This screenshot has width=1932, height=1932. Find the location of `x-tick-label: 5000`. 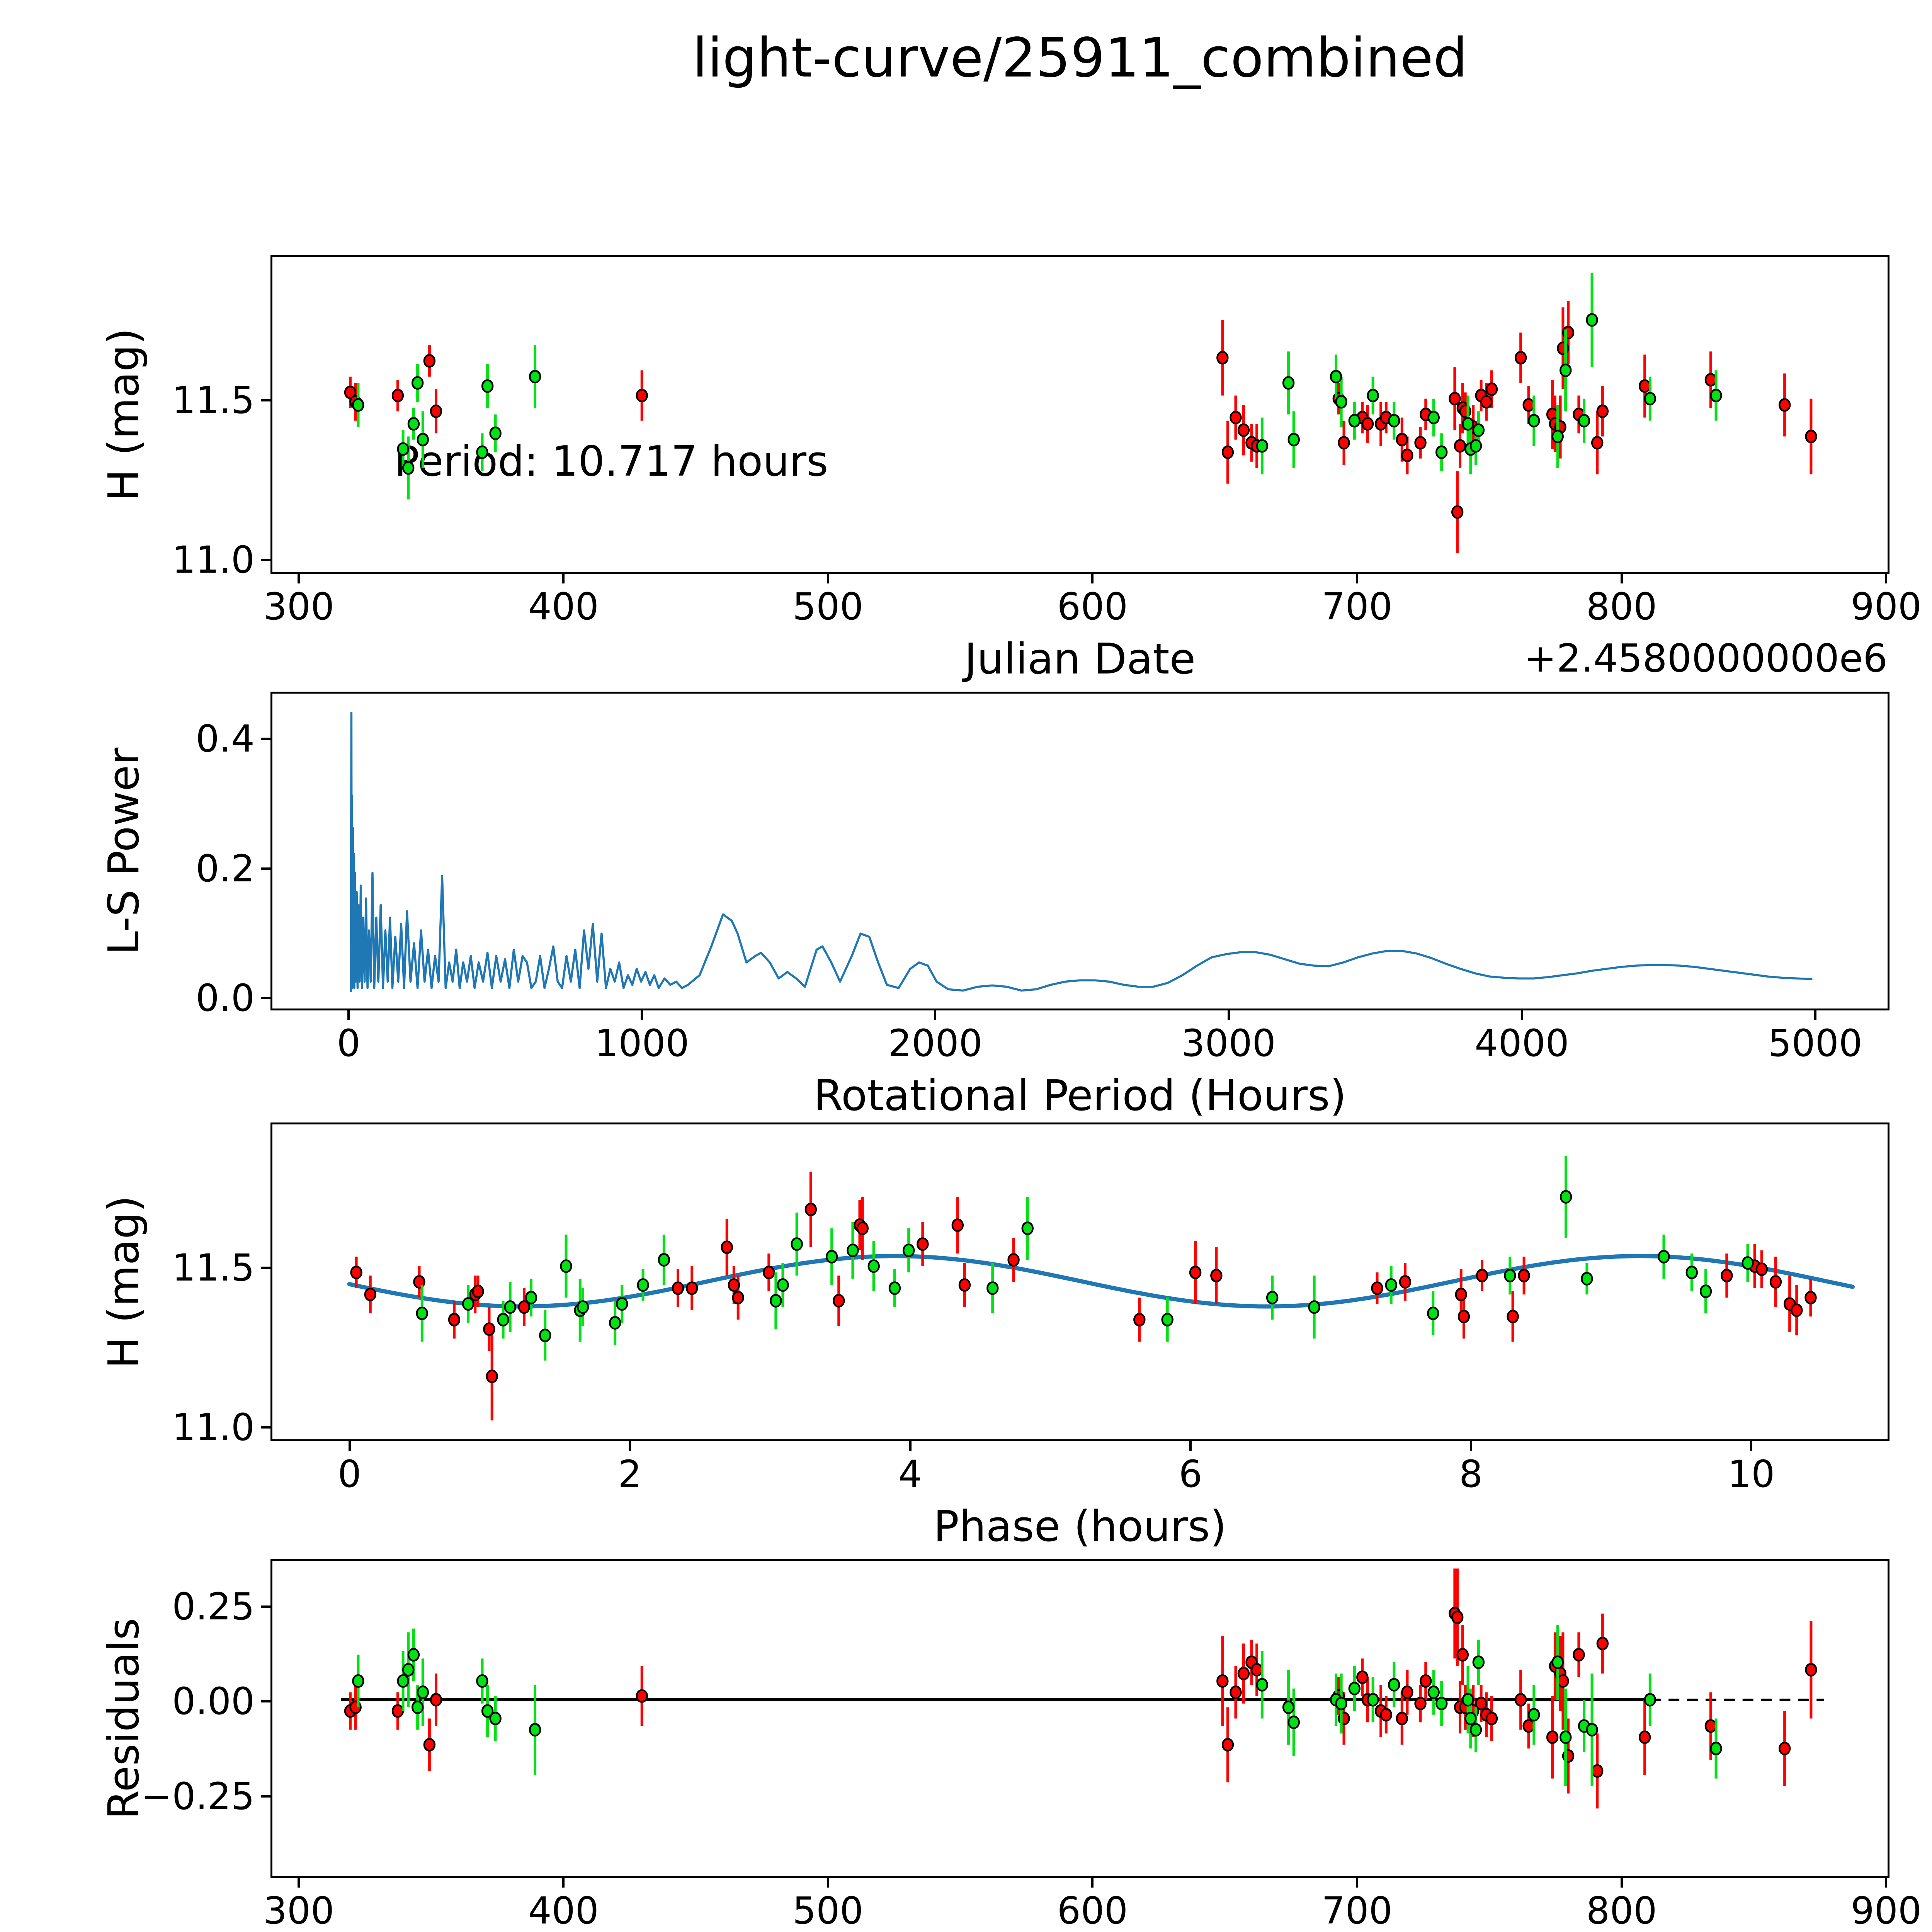

x-tick-label: 5000 is located at coordinates (1815, 1043).